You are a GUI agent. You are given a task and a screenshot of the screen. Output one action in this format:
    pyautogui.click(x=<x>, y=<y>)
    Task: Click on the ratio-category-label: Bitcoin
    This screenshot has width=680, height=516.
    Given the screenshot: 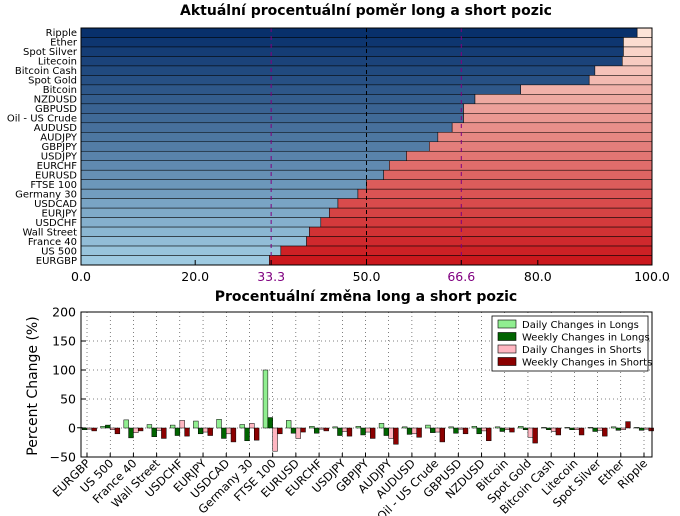 What is the action you would take?
    pyautogui.click(x=60, y=90)
    